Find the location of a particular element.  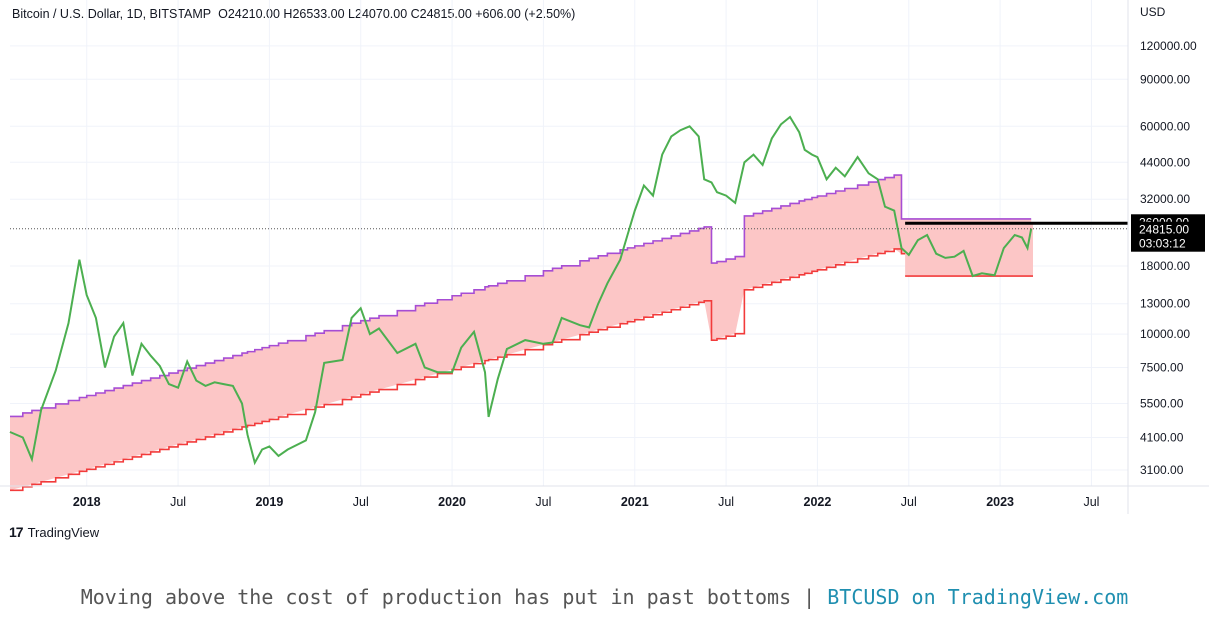

caption-link: BTCUSD on TradingView.com is located at coordinates (978, 597).